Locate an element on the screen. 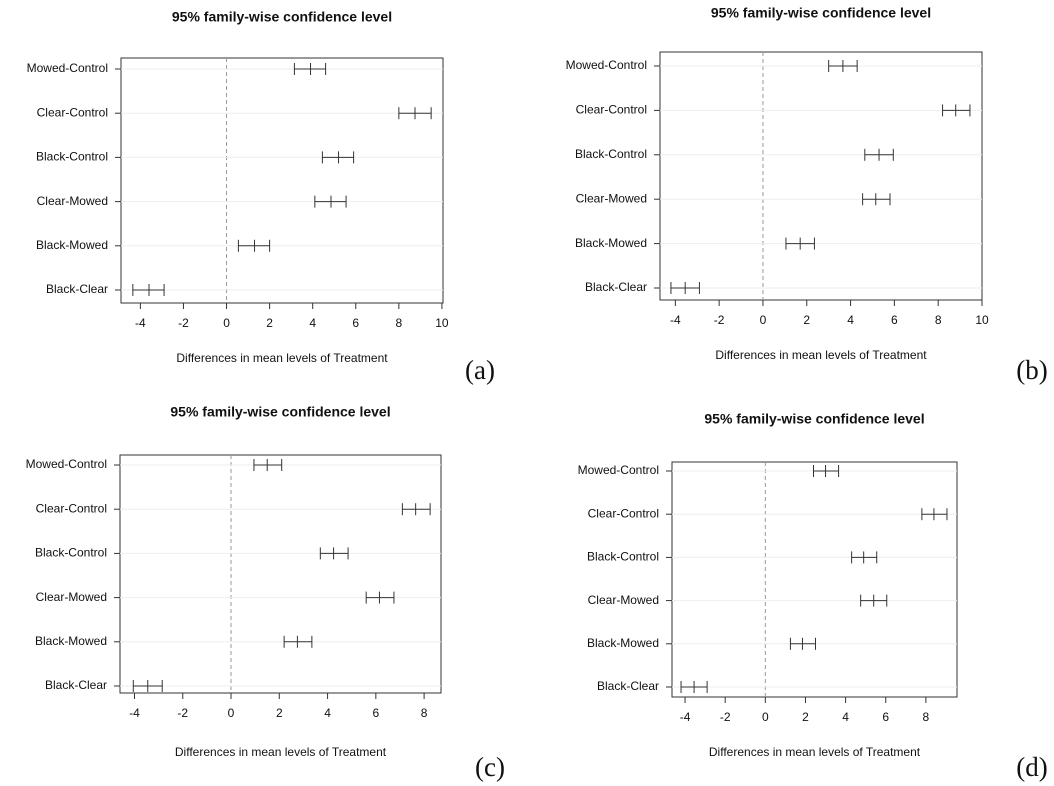 Image resolution: width=1054 pixels, height=786 pixels. panel-label: (b) is located at coordinates (1031, 370).